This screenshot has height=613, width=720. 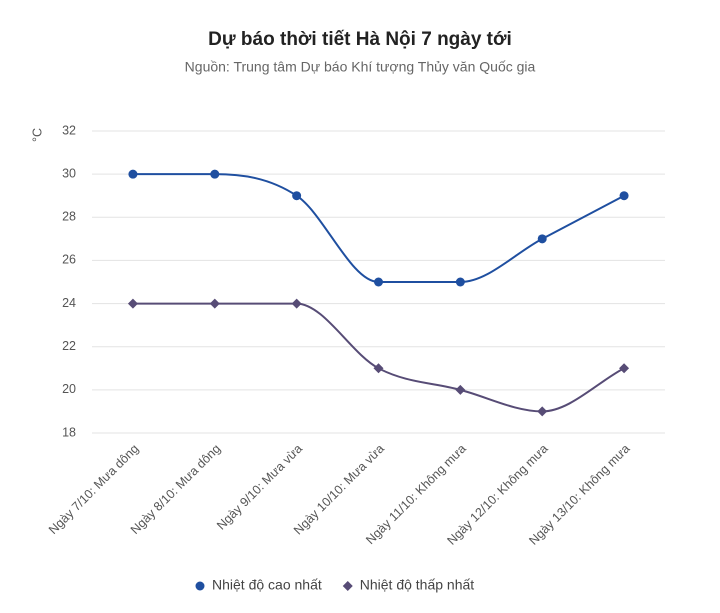 What do you see at coordinates (69, 130) in the screenshot?
I see `y-tick-label: 32` at bounding box center [69, 130].